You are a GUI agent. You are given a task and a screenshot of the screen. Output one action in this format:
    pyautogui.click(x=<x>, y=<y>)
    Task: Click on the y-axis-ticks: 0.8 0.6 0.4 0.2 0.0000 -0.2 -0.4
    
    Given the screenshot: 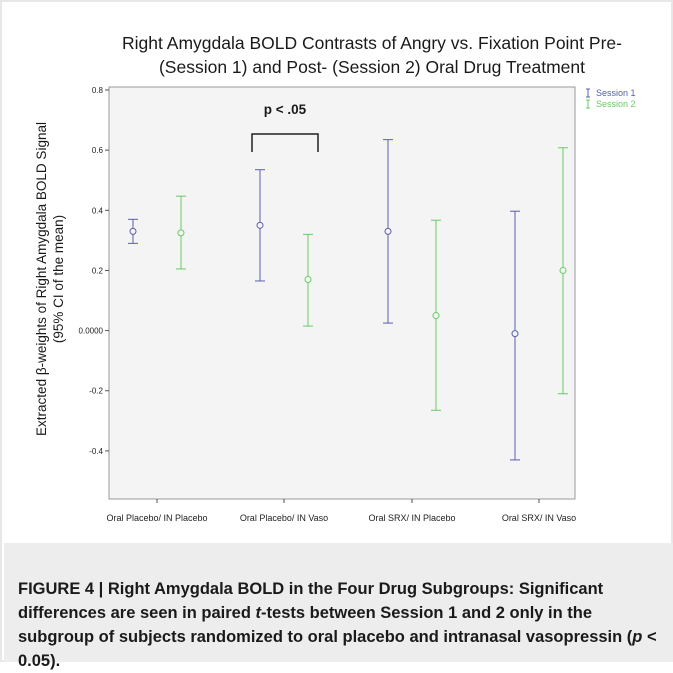 What is the action you would take?
    pyautogui.click(x=94, y=271)
    